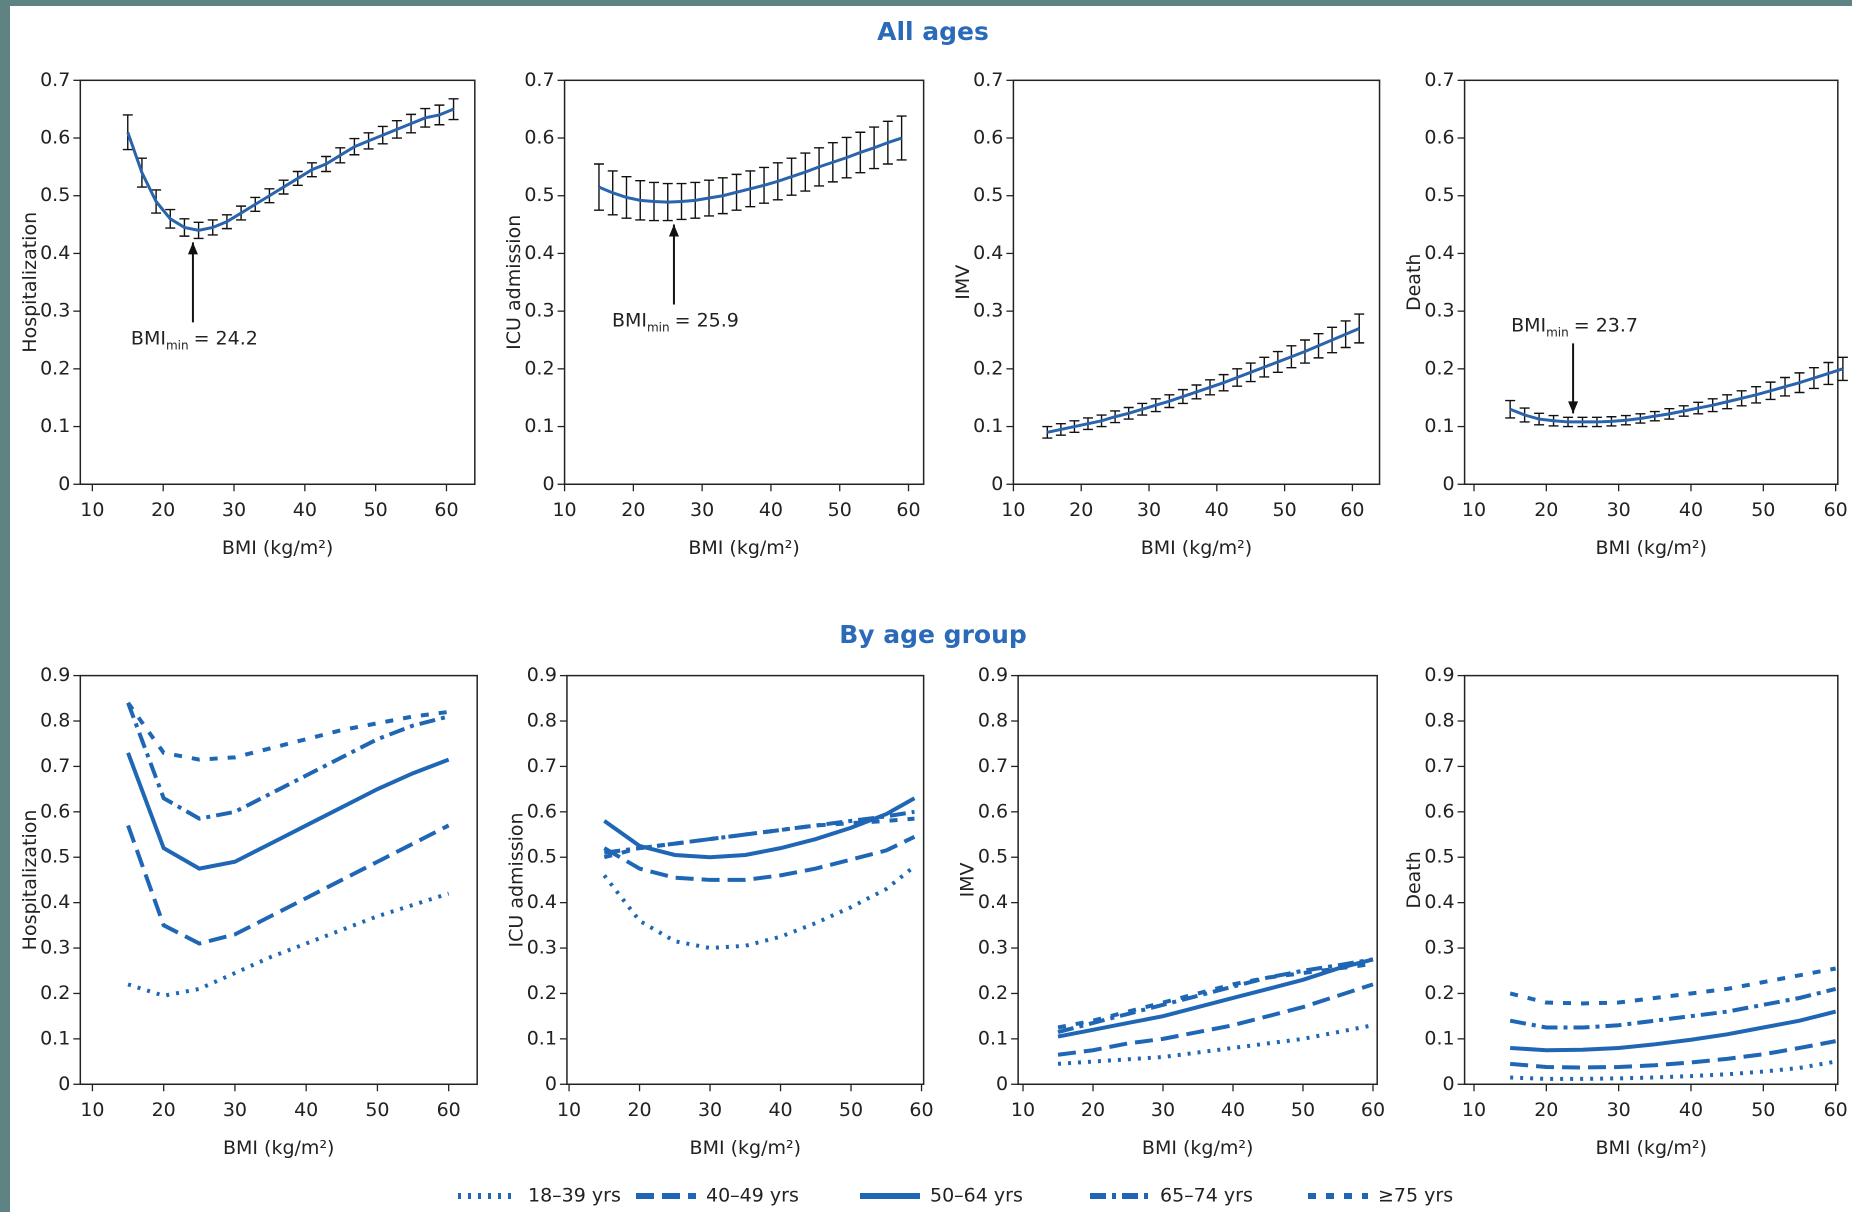 The image size is (1852, 1212). I want to click on legend-label: 18–39 yrs, so click(574, 1196).